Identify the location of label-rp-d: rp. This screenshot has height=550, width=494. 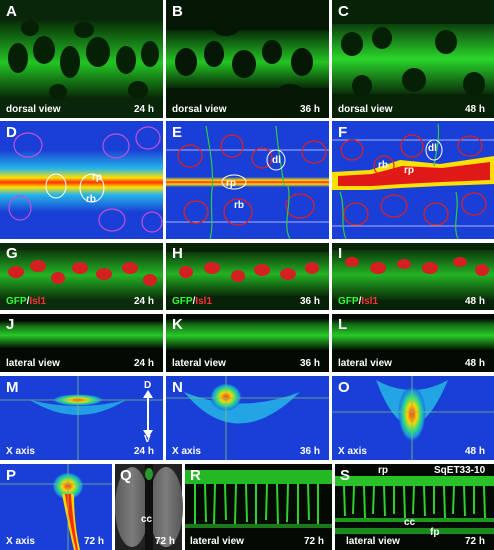
(97, 177).